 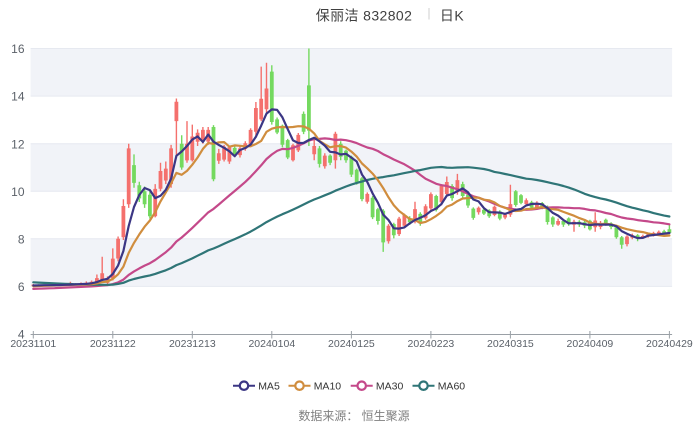 What do you see at coordinates (18, 192) in the screenshot?
I see `svg-text: 10` at bounding box center [18, 192].